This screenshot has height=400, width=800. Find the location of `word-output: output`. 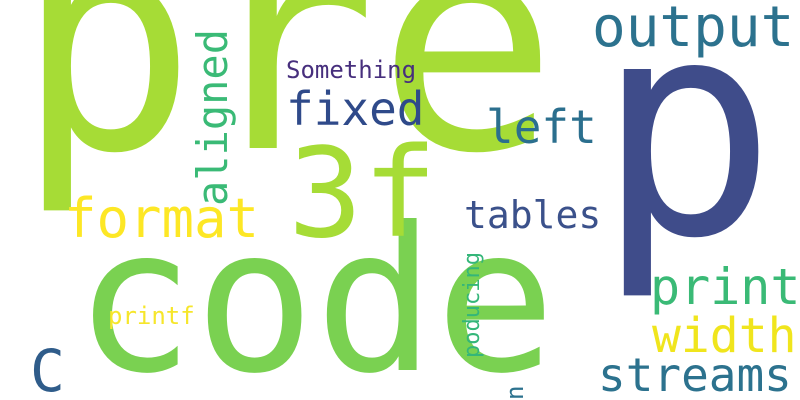

word-output: output is located at coordinates (693, 30).